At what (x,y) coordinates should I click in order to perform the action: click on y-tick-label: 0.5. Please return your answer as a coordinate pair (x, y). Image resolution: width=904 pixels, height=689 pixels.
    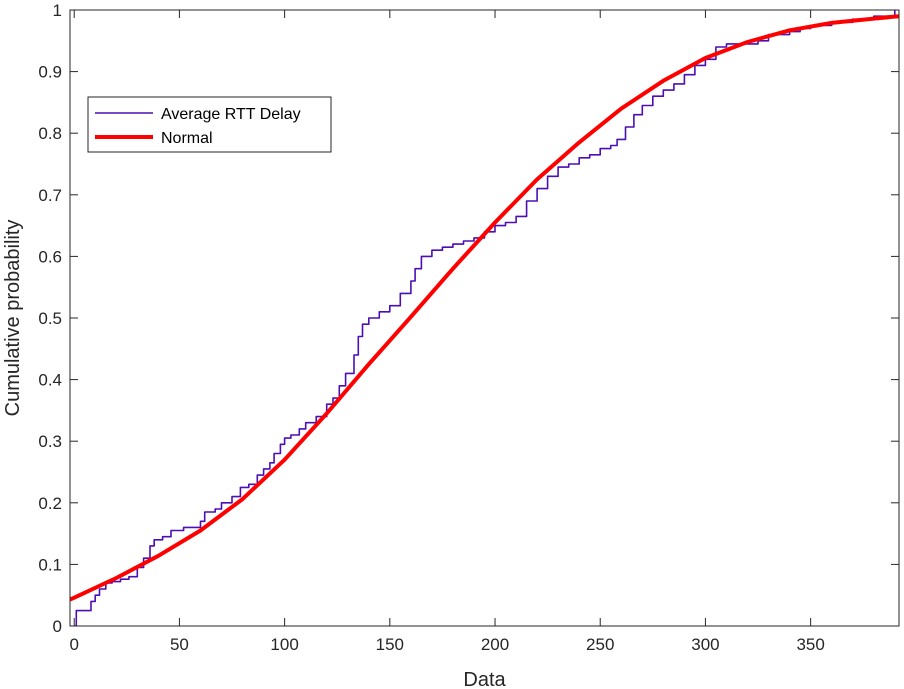
    Looking at the image, I should click on (50, 318).